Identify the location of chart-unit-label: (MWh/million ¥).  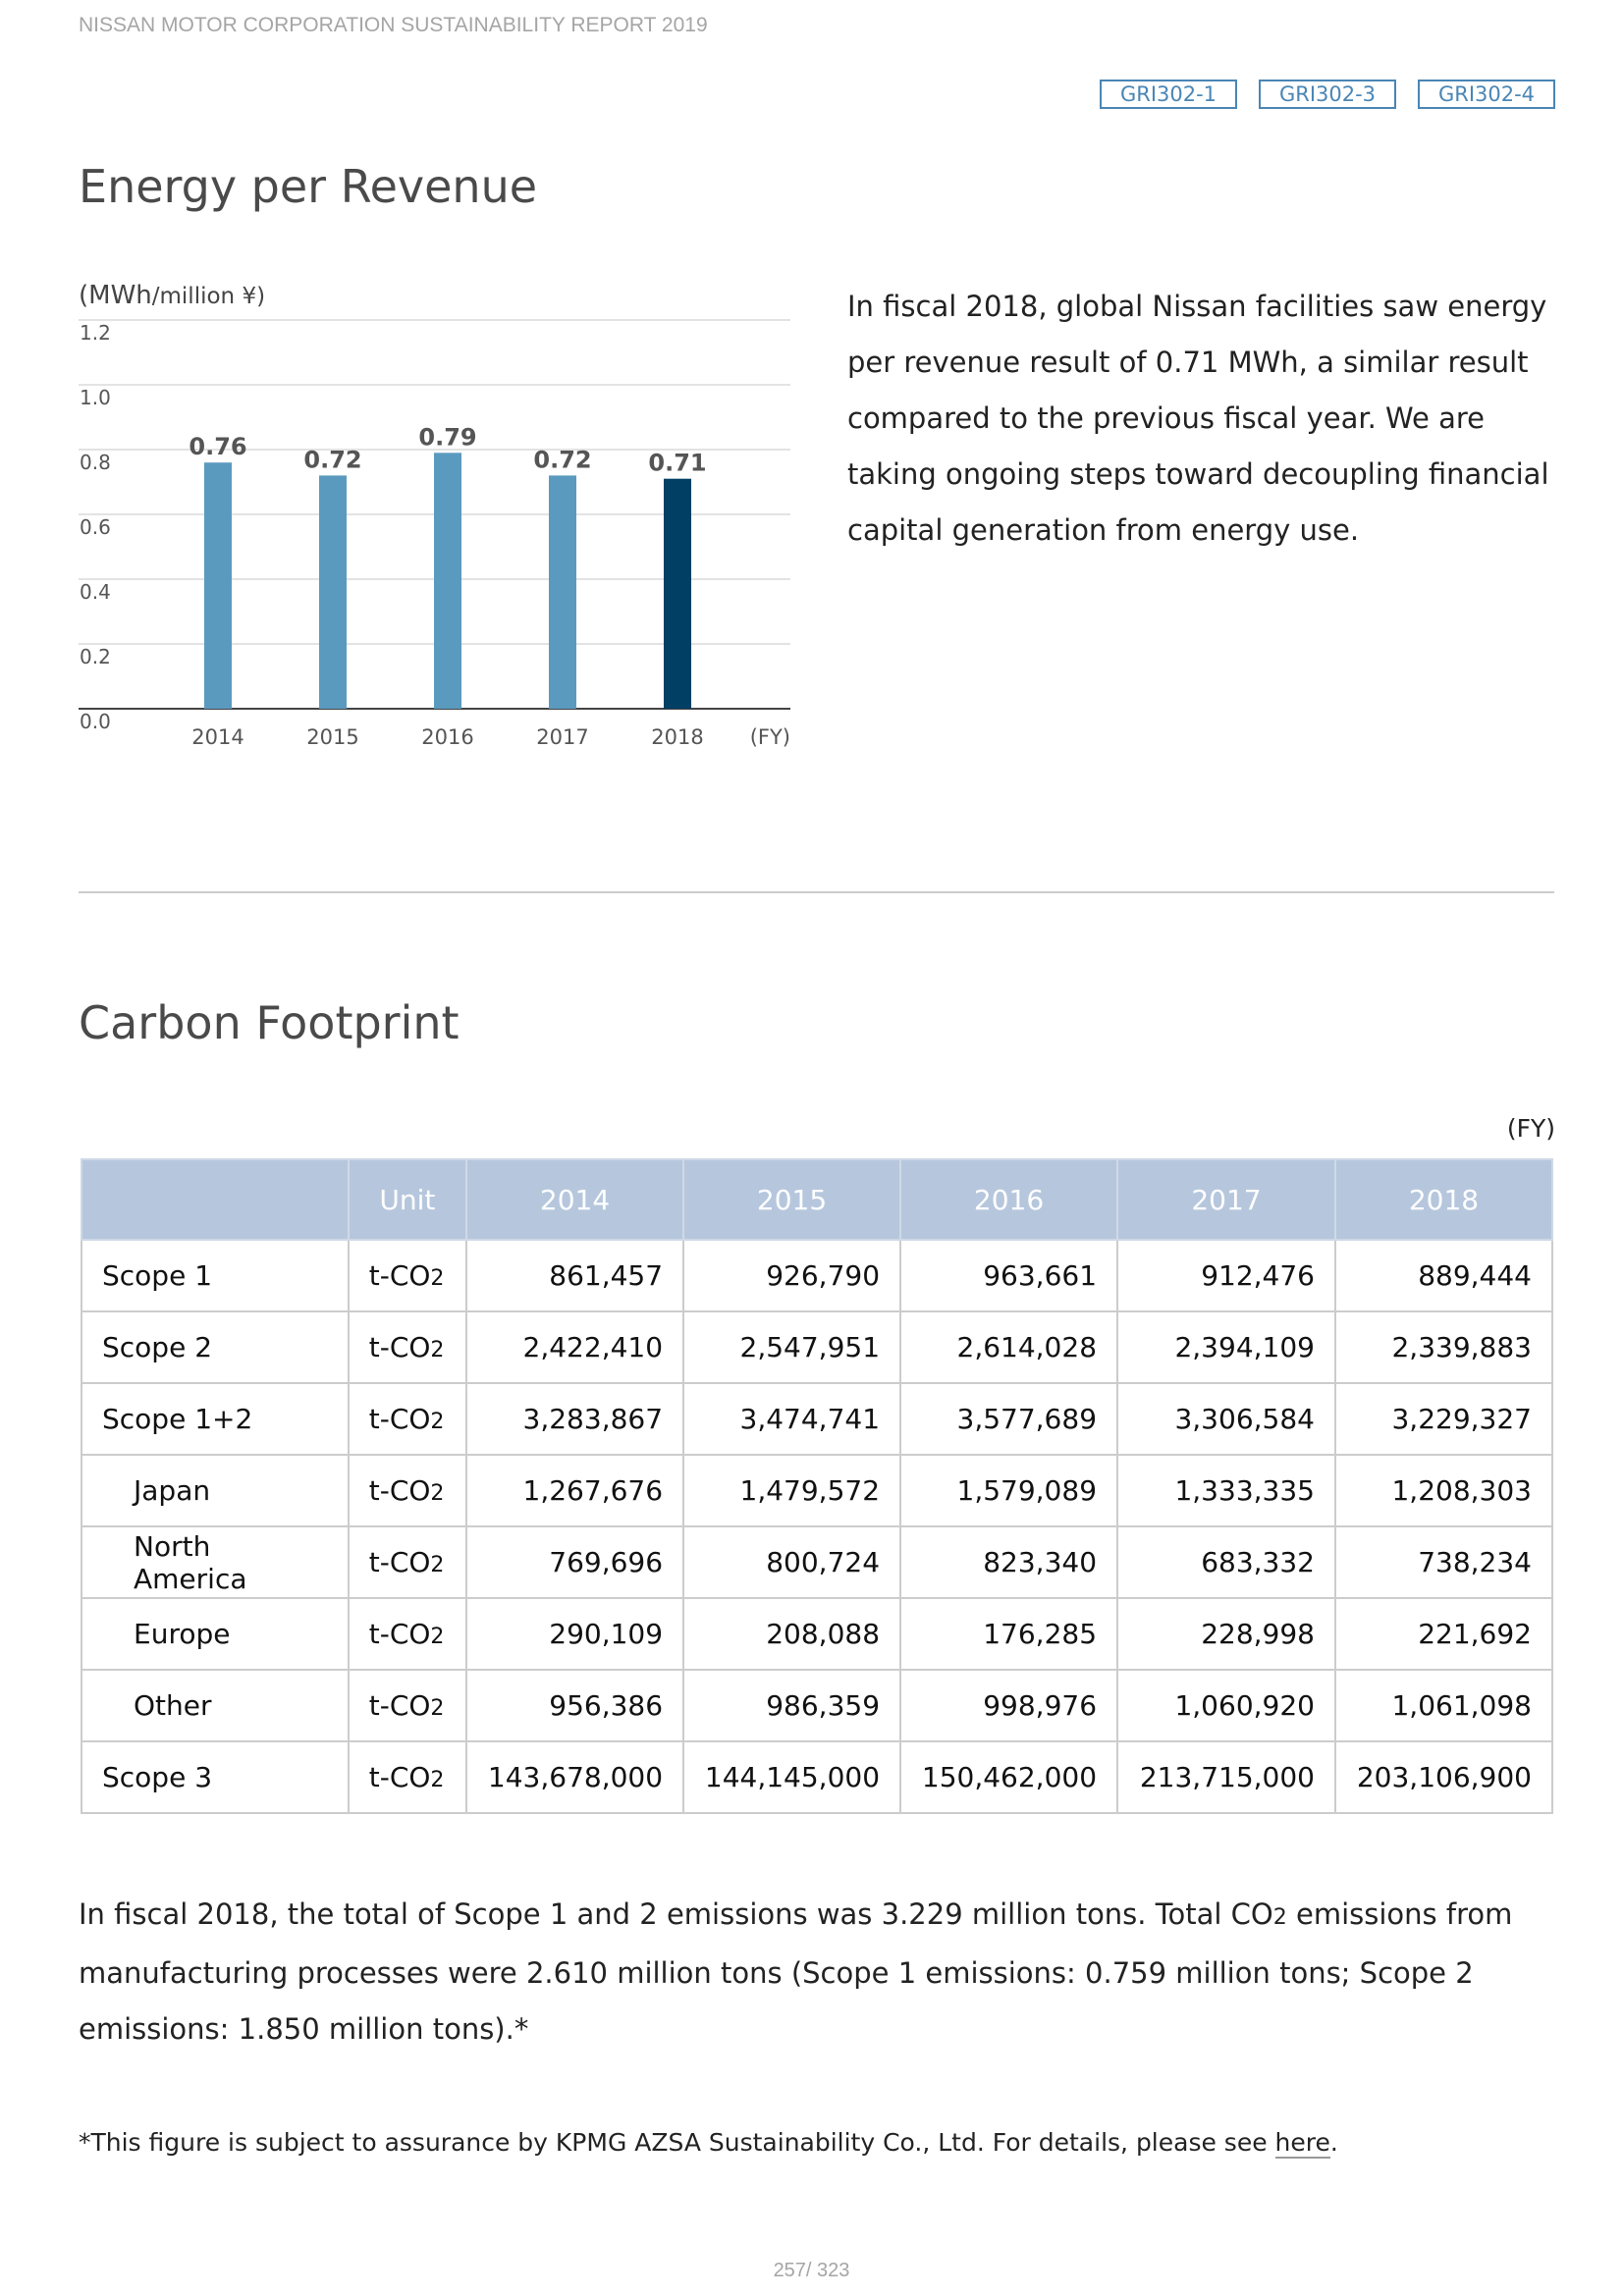
(172, 296).